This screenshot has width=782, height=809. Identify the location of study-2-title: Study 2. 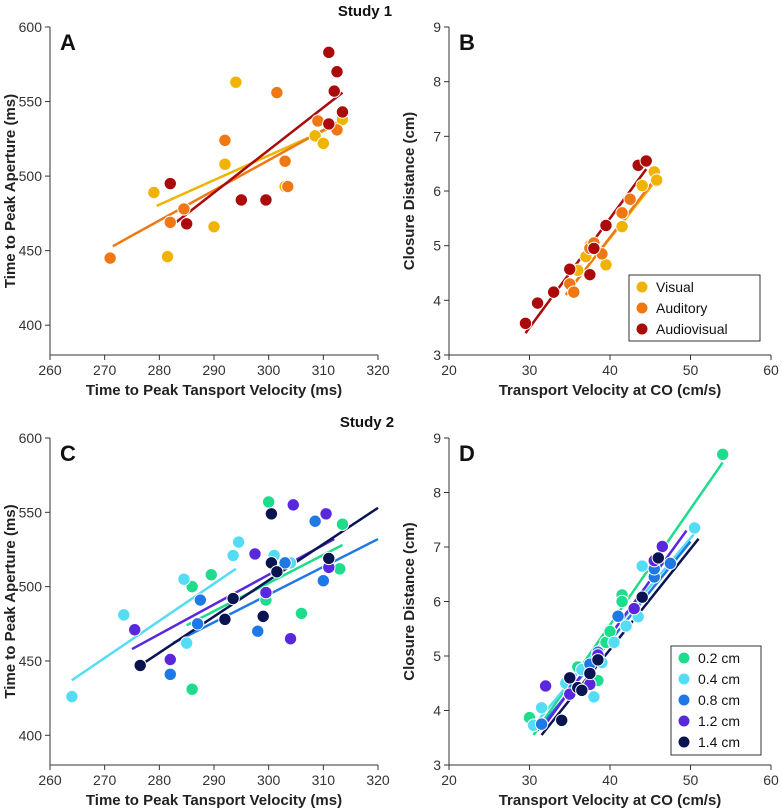
(367, 422).